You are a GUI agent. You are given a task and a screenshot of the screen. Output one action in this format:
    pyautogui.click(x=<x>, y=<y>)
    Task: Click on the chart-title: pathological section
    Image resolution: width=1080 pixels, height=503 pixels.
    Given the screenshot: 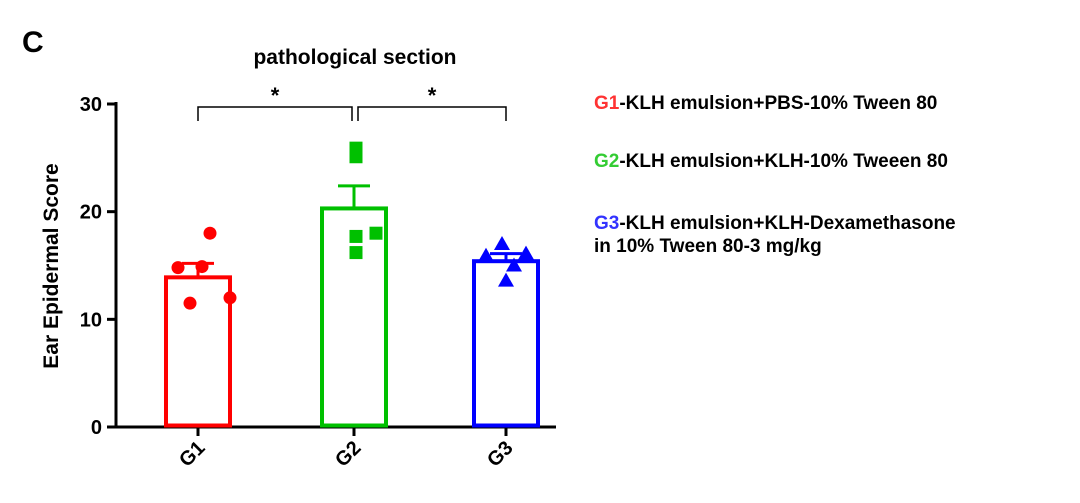 What is the action you would take?
    pyautogui.click(x=354, y=57)
    